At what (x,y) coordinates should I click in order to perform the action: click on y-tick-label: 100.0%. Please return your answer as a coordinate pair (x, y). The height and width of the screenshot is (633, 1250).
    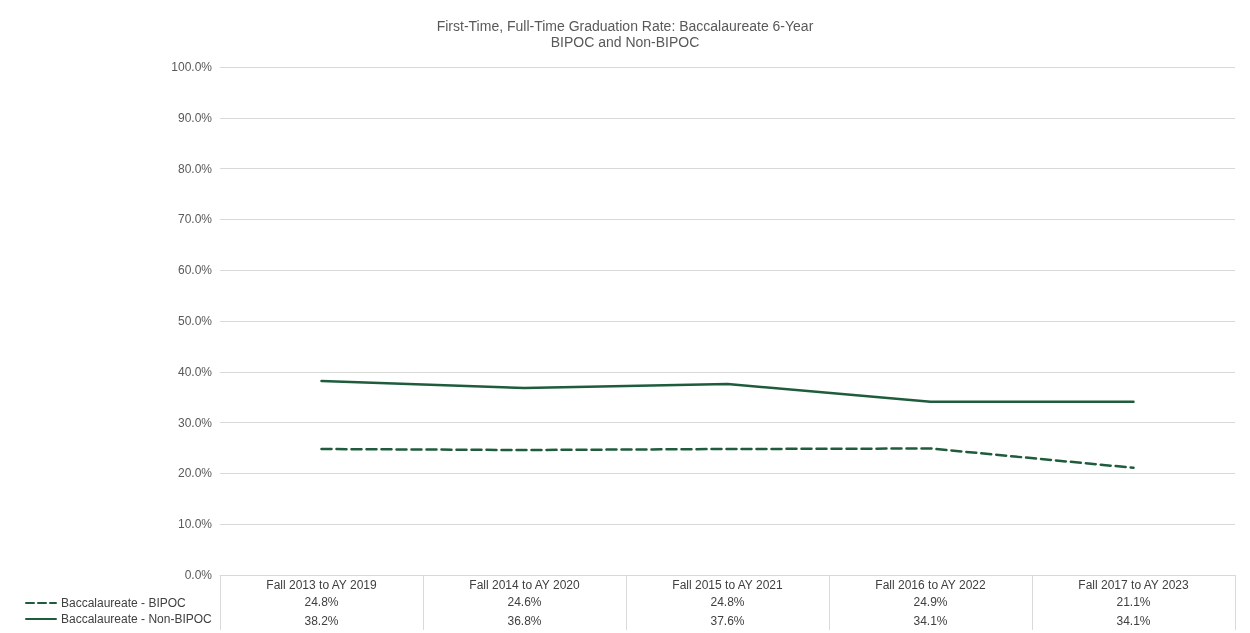
    Looking at the image, I should click on (192, 67).